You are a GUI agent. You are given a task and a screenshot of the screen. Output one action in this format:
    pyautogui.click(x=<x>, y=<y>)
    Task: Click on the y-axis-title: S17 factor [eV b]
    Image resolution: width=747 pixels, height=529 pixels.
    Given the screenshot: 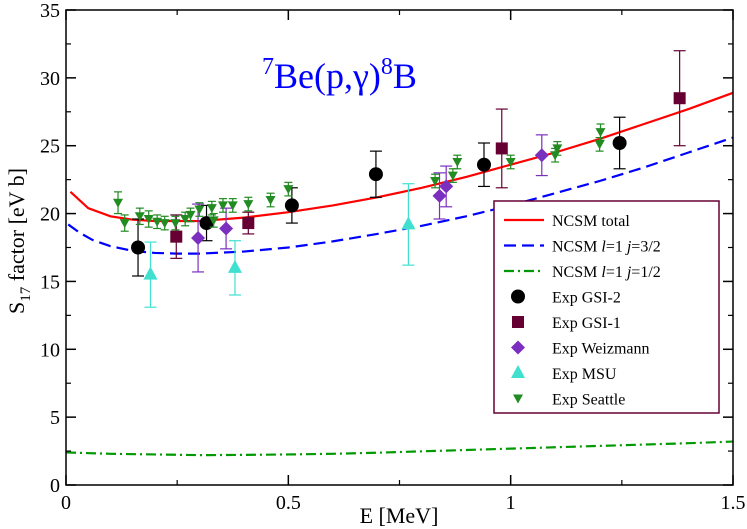 What is the action you would take?
    pyautogui.click(x=19, y=241)
    